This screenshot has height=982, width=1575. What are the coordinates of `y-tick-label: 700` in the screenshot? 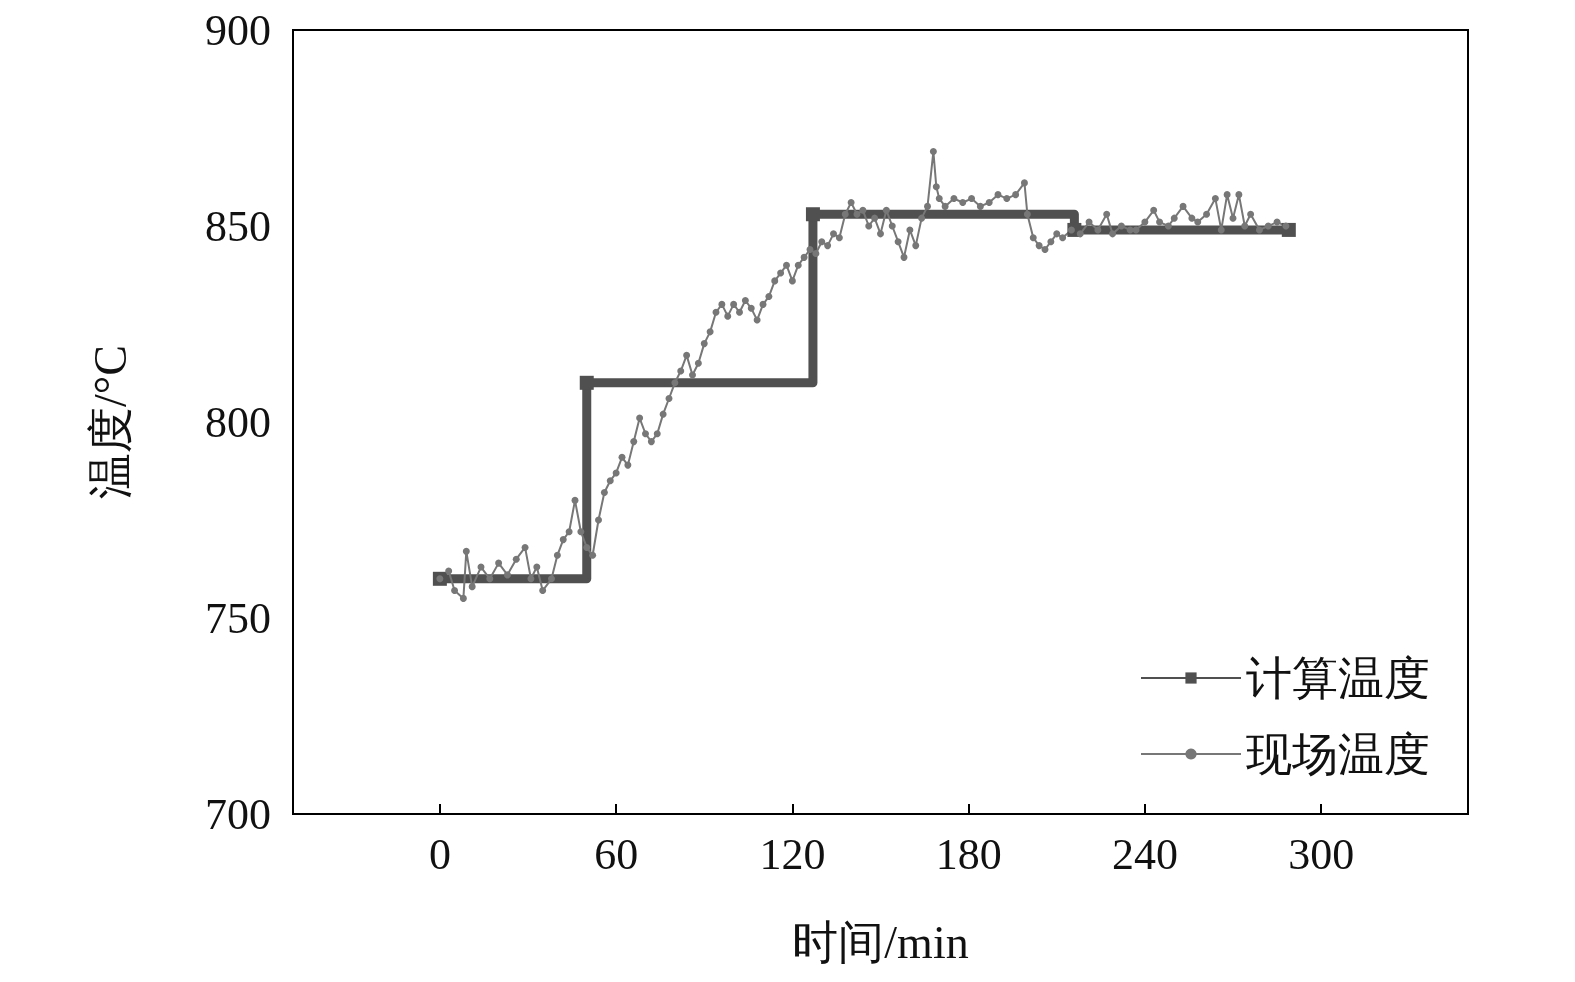 It's located at (238, 814).